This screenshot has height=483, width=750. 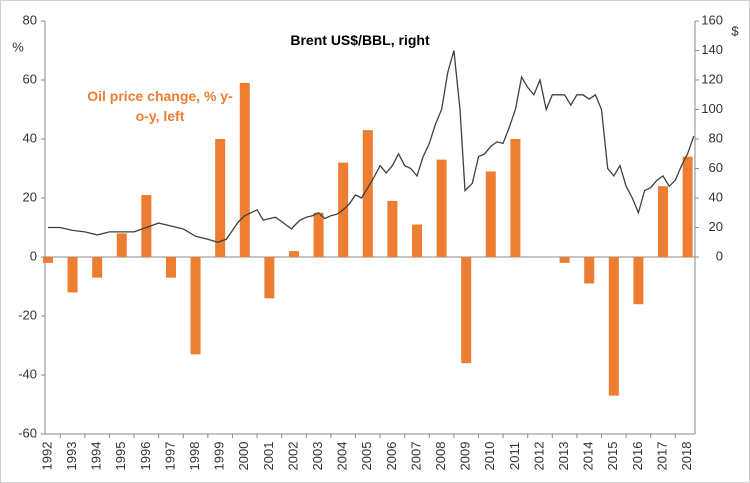 I want to click on y2-tick-label: 60, so click(x=716, y=167).